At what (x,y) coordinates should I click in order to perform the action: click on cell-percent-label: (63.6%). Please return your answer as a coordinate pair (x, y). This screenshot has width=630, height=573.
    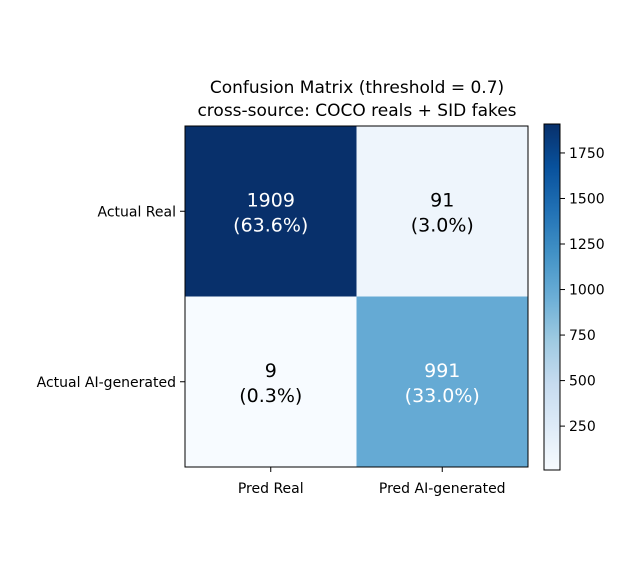
    Looking at the image, I should click on (270, 225).